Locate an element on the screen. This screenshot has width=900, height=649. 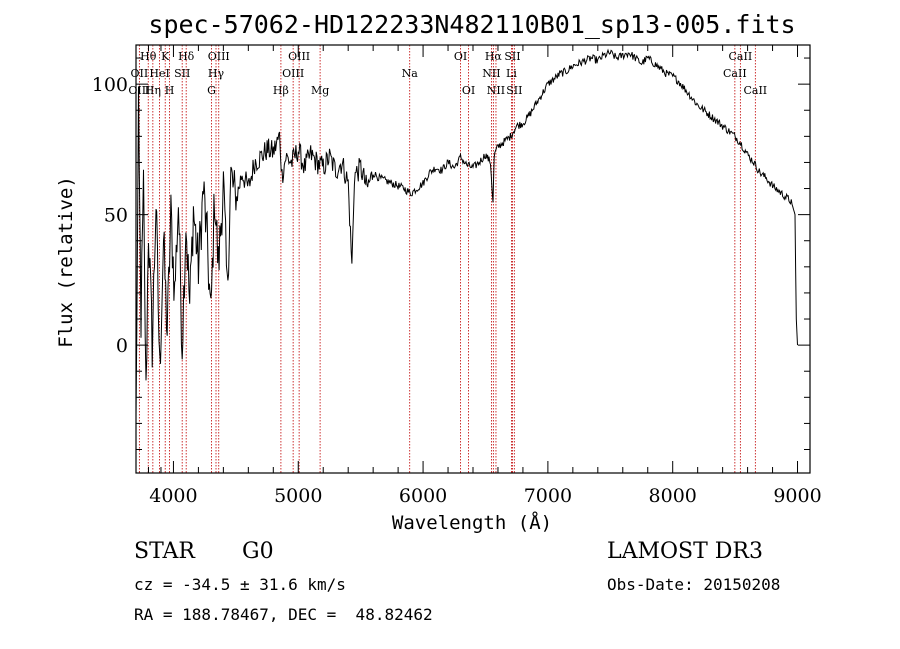
line-marker-label-1: OII is located at coordinates (140, 73).